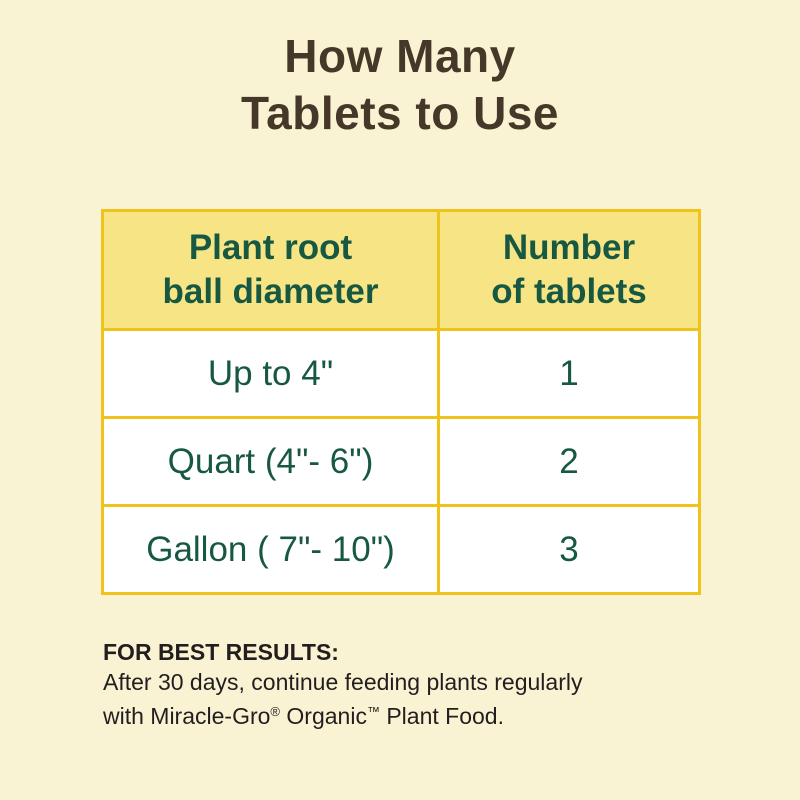 The height and width of the screenshot is (800, 800). I want to click on cell-diameter: Quart (4"- 6"), so click(270, 461).